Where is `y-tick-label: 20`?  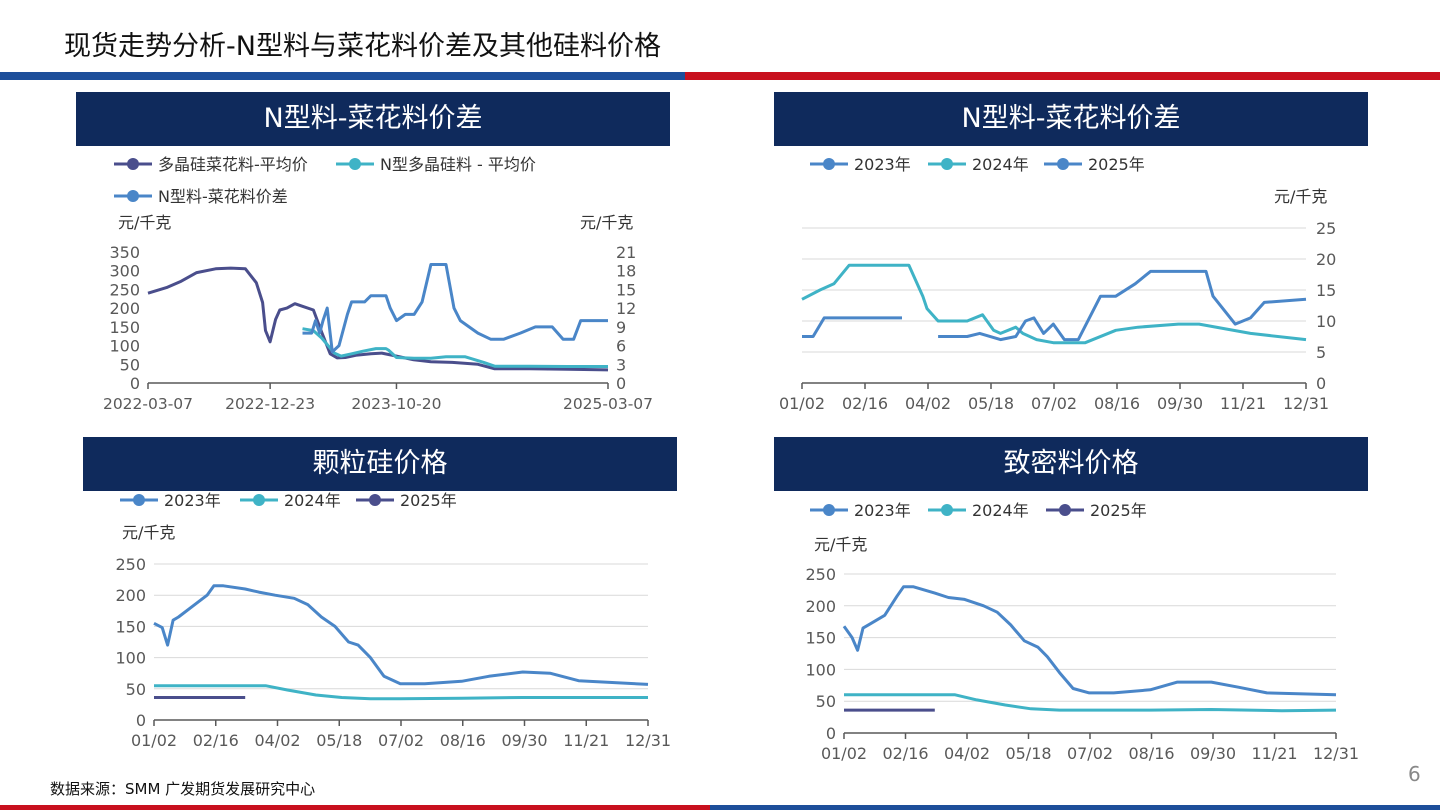
y-tick-label: 20 is located at coordinates (1326, 259).